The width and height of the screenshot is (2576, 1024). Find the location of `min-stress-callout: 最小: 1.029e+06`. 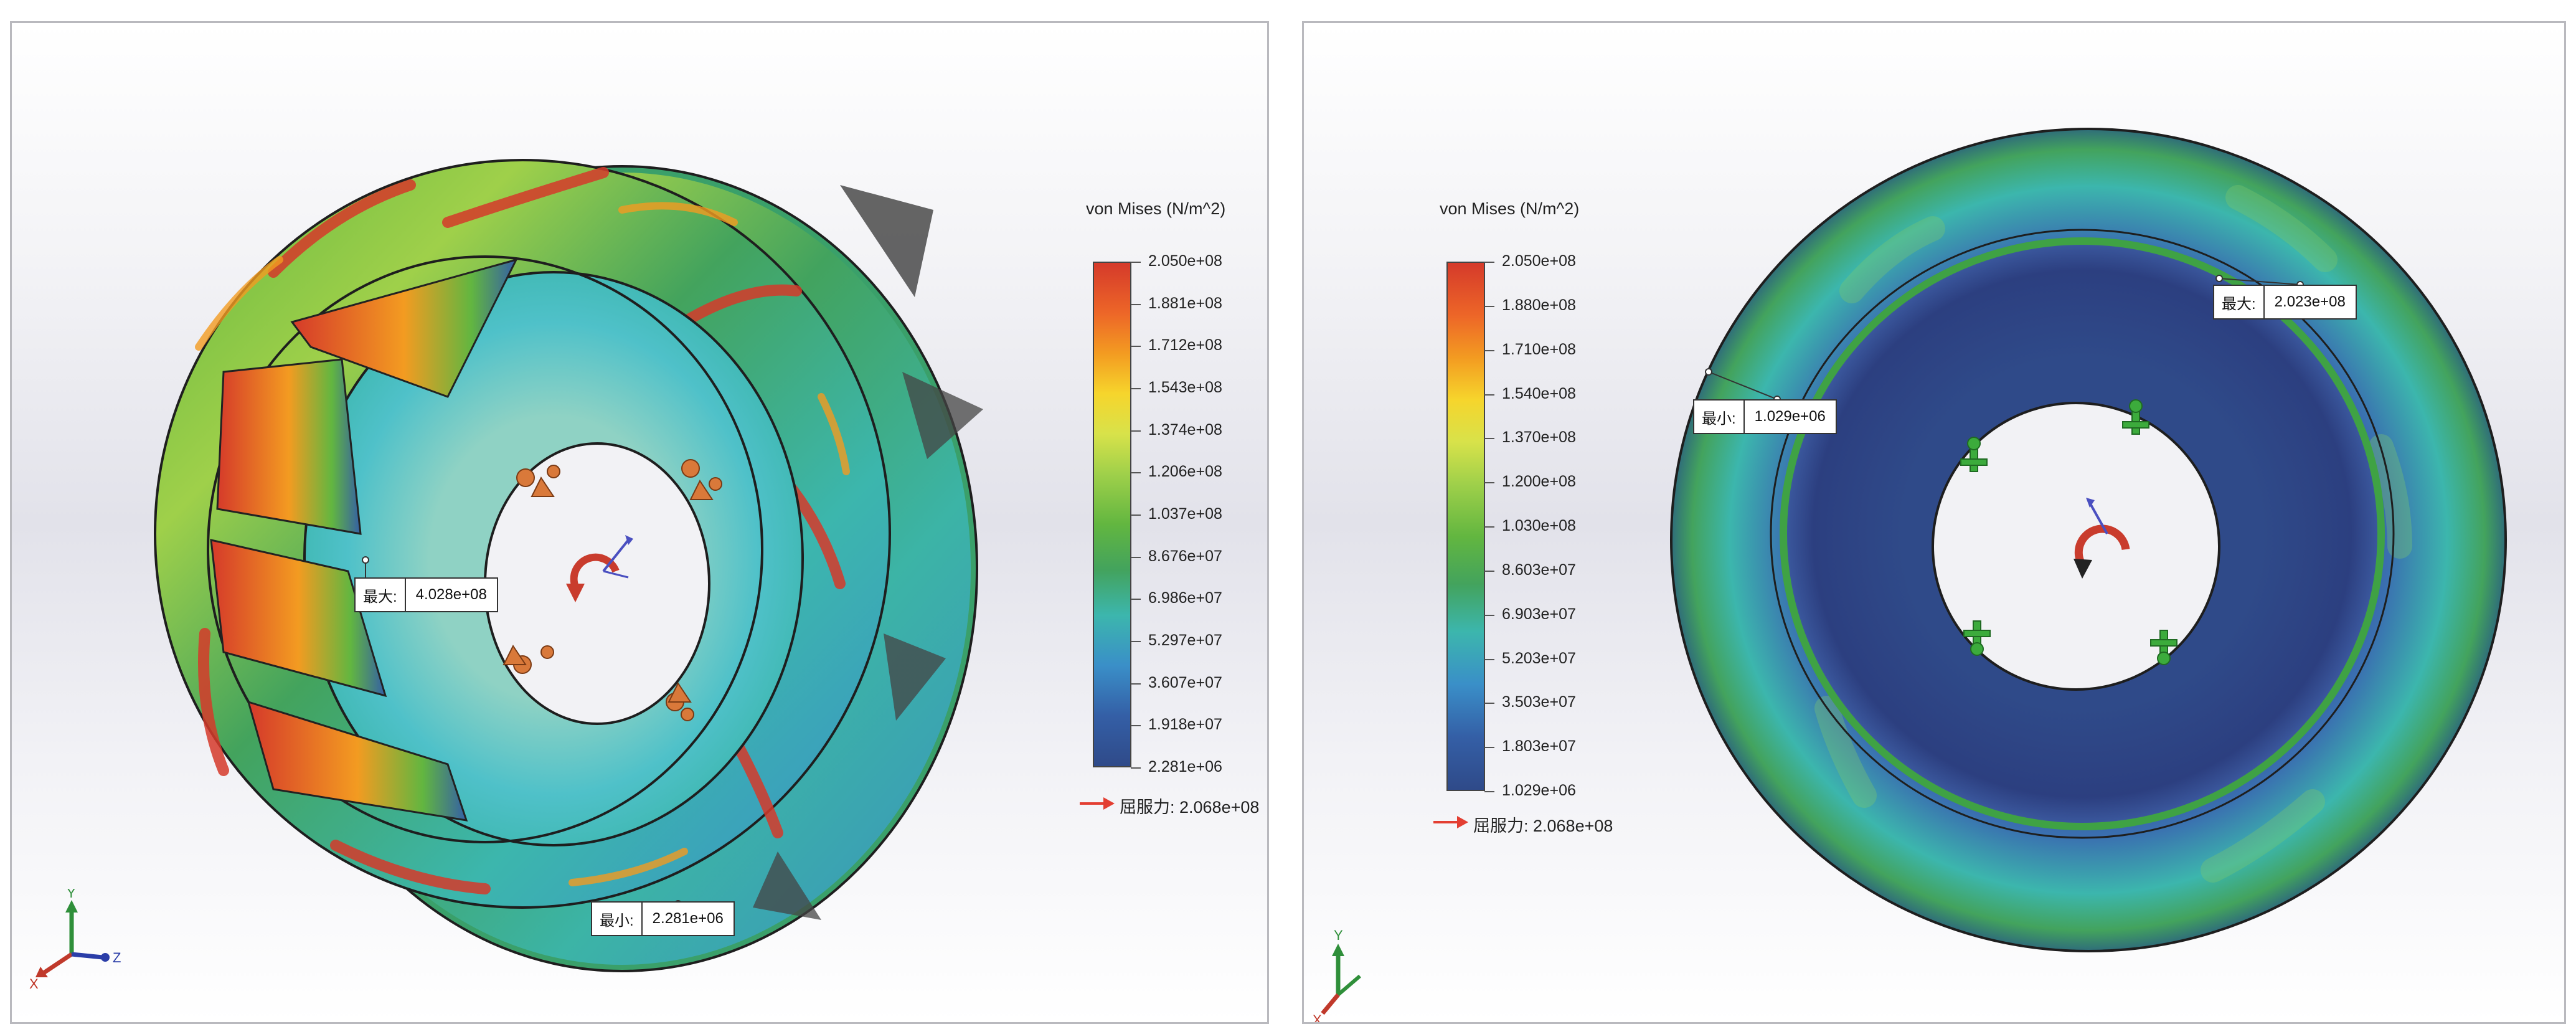

min-stress-callout: 最小: 1.029e+06 is located at coordinates (1765, 416).